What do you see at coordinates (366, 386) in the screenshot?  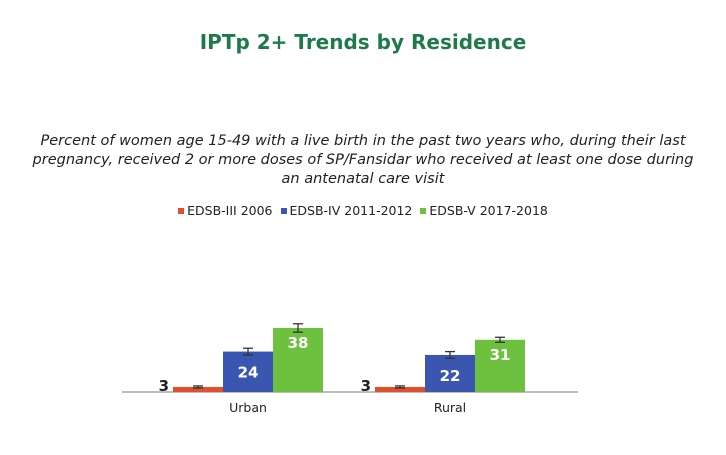 I see `value-label-rural-0: 3` at bounding box center [366, 386].